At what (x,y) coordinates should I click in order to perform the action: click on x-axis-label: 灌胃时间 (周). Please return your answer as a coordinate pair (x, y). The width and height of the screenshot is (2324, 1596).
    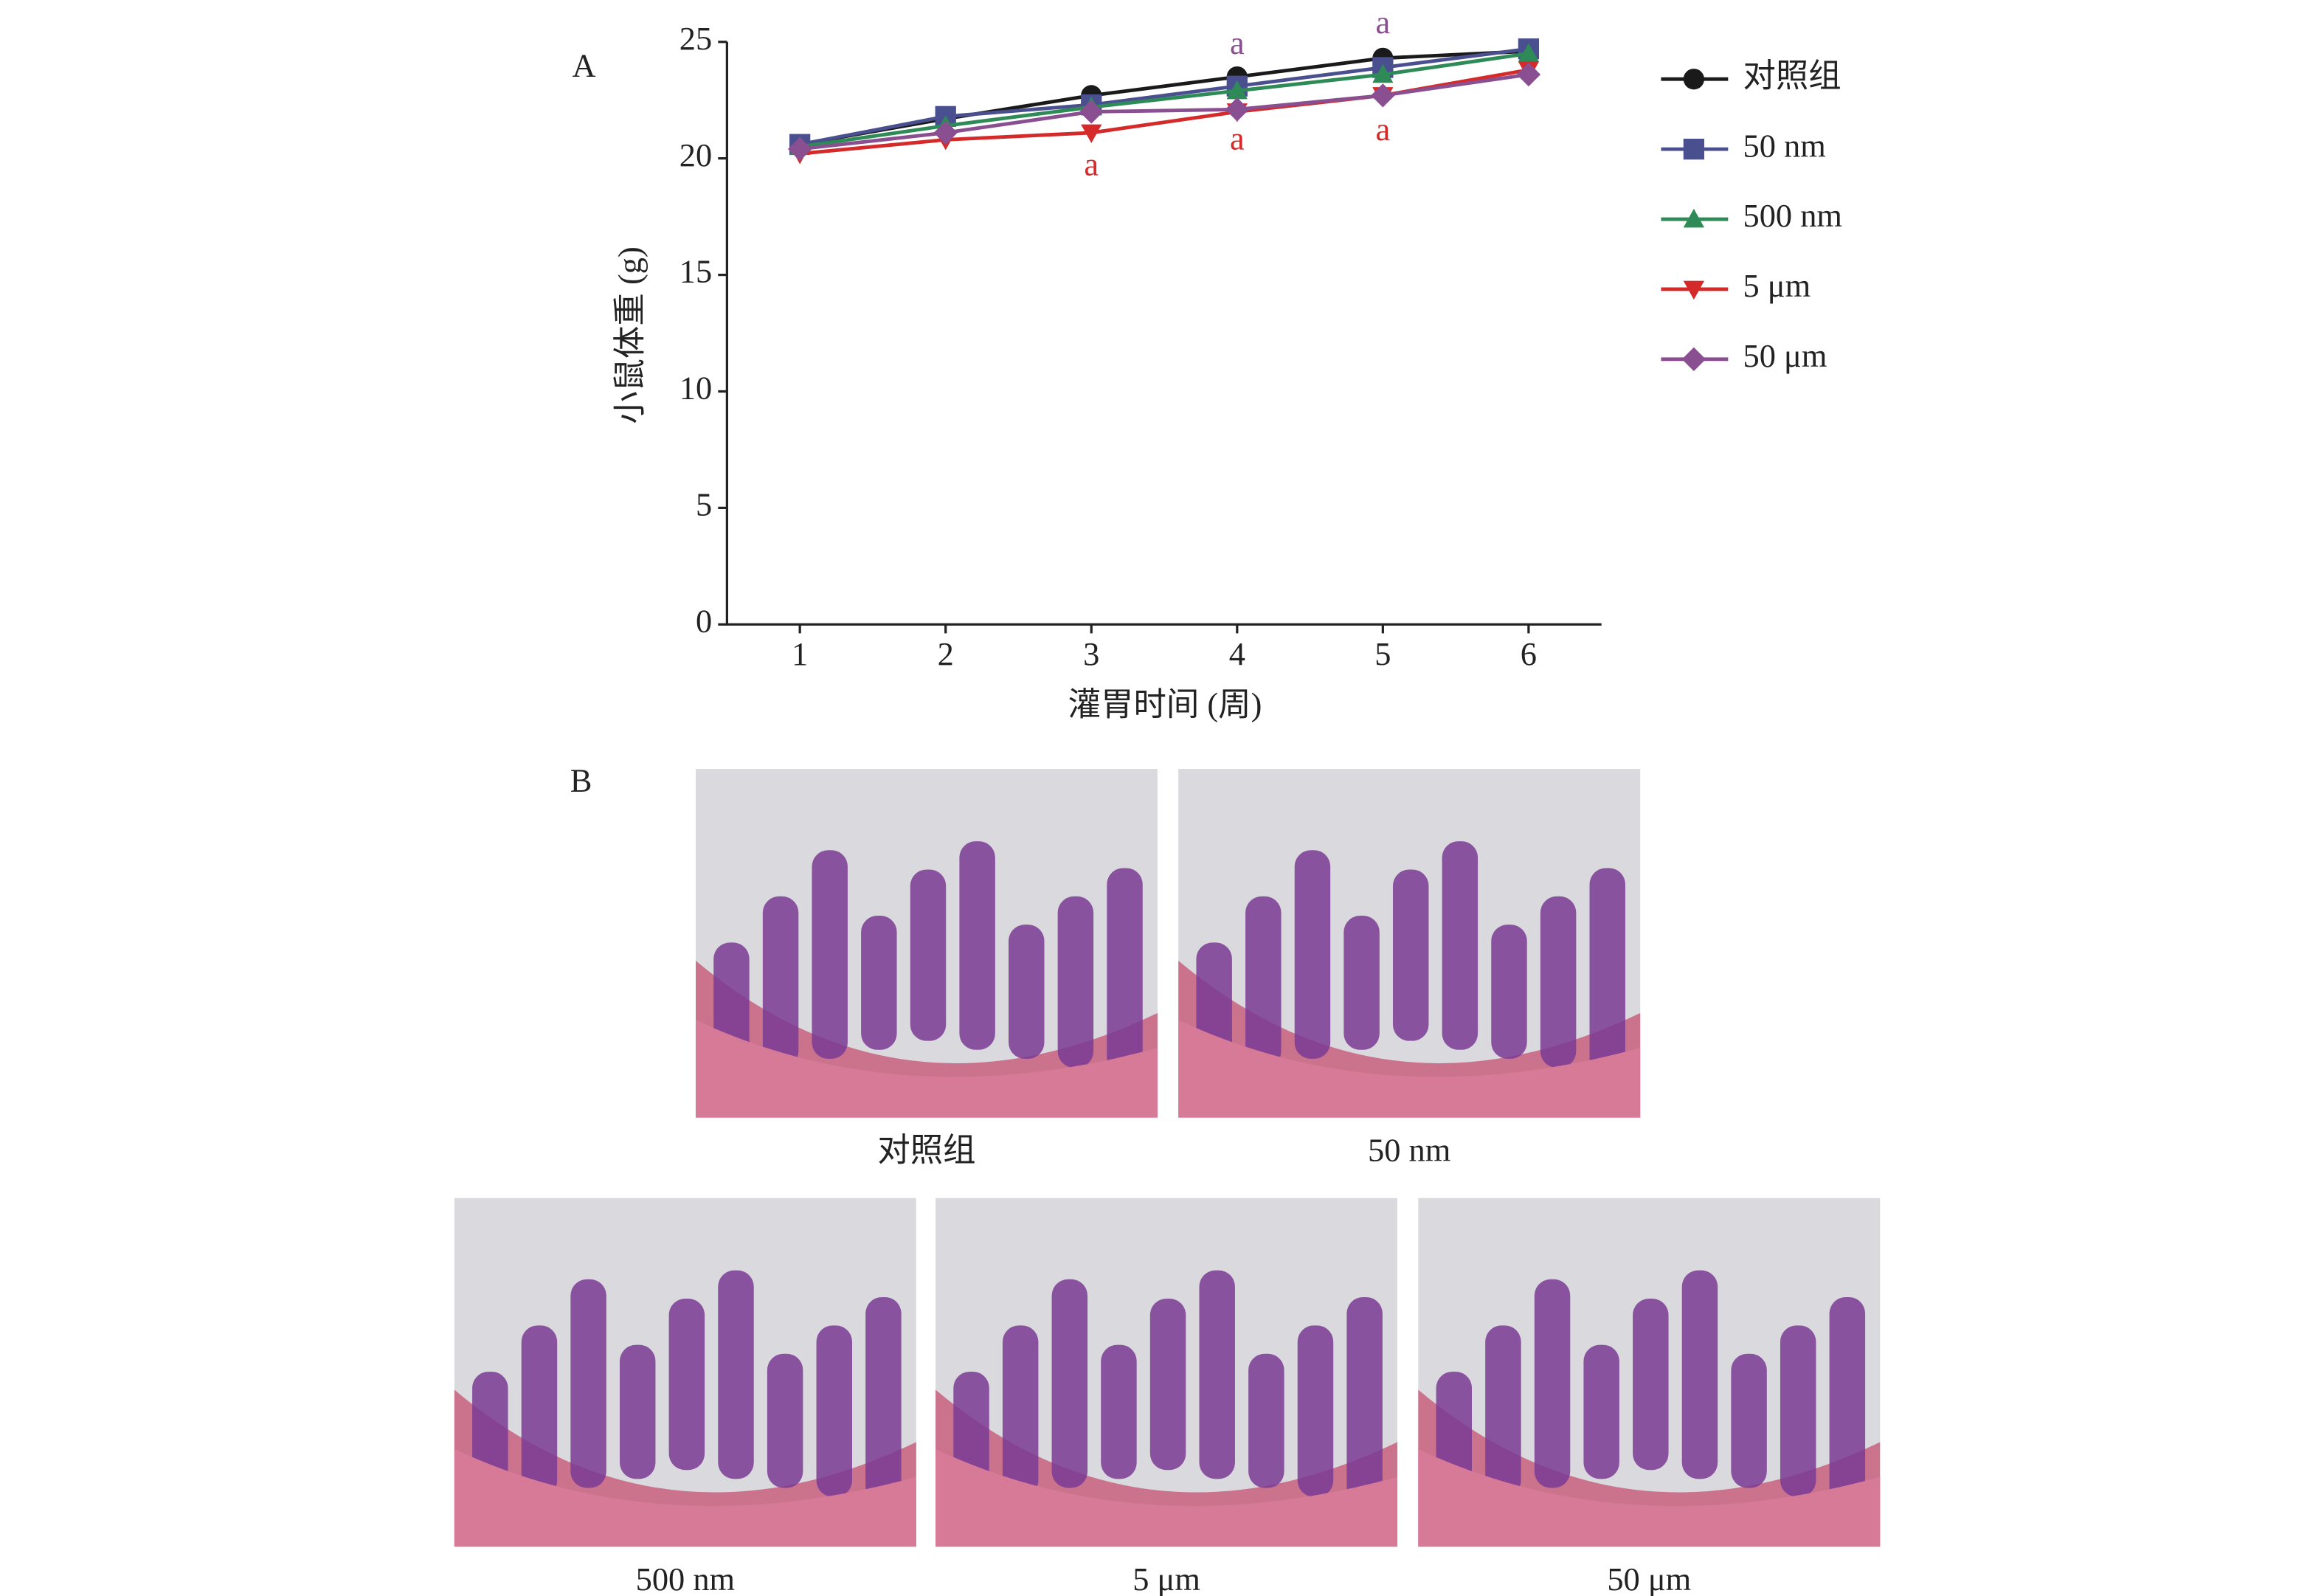
    Looking at the image, I should click on (1165, 705).